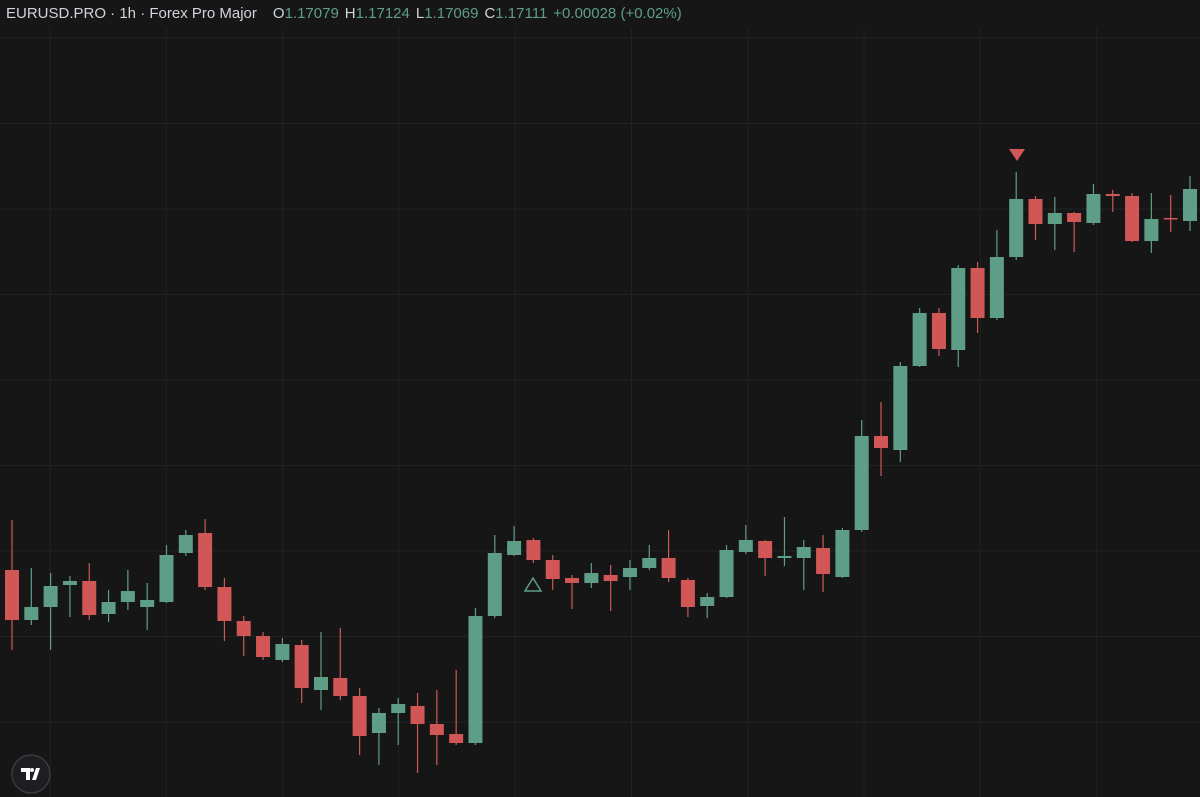 This screenshot has width=1200, height=797. Describe the element at coordinates (311, 13) in the screenshot. I see `ohlc-value: 1.17079` at that location.